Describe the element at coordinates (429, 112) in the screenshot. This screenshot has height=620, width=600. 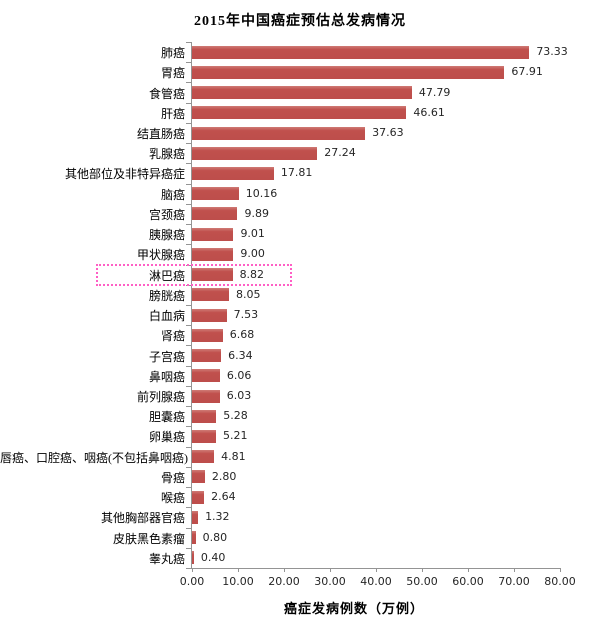
I see `value-label: 46.61` at that location.